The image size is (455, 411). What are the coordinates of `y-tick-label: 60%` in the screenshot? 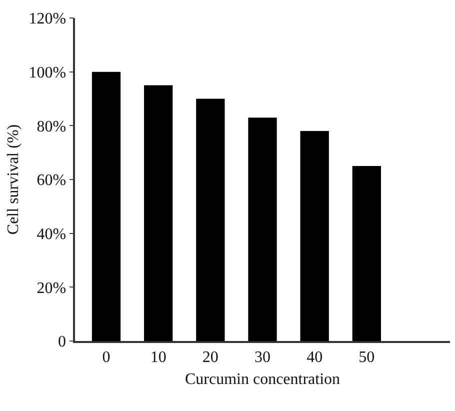 It's located at (51, 181).